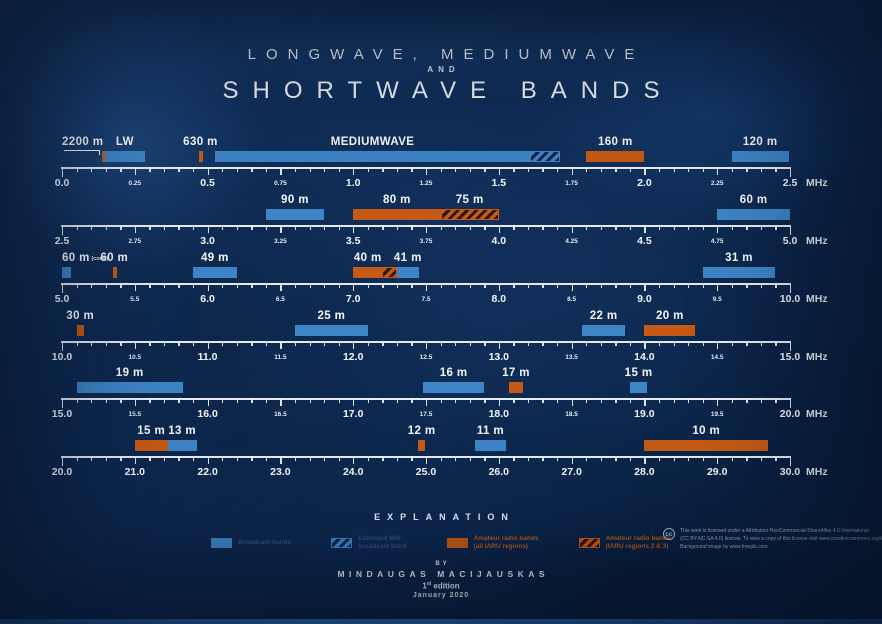 This screenshot has width=882, height=624. I want to click on broadcast-swatch-icon, so click(222, 543).